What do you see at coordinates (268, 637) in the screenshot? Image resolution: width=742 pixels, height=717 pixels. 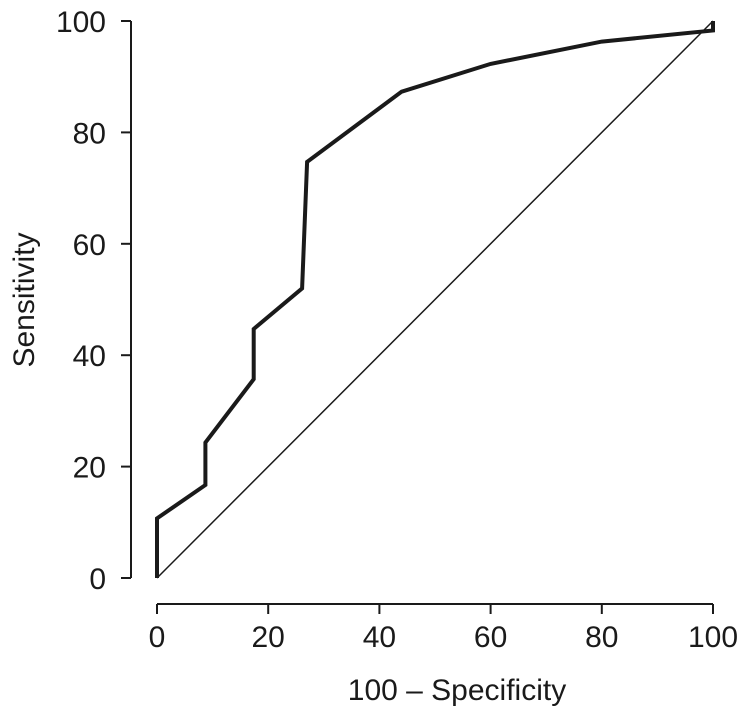 I see `x-tick-label: 20` at bounding box center [268, 637].